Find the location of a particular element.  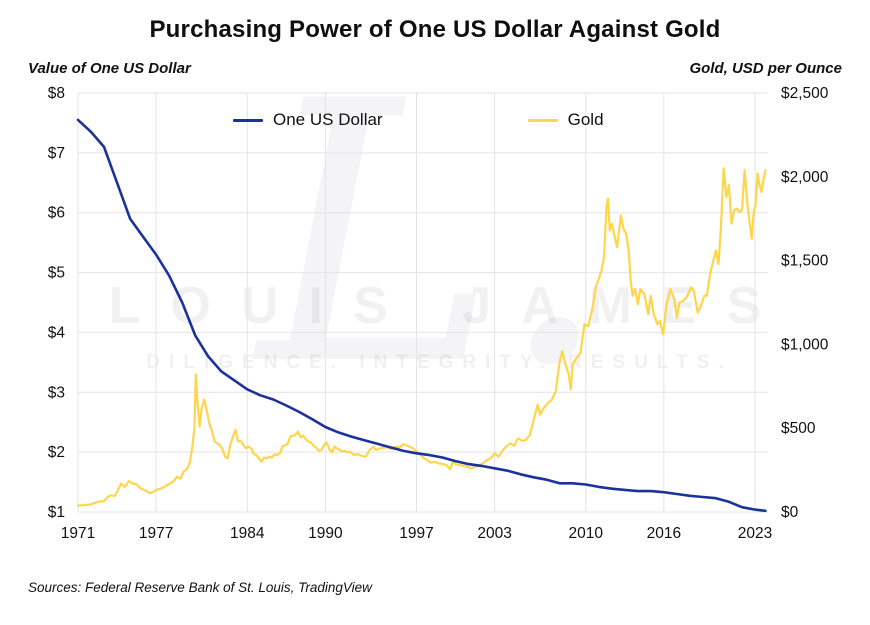

legend-item-dollar: One US Dollar is located at coordinates (308, 120).